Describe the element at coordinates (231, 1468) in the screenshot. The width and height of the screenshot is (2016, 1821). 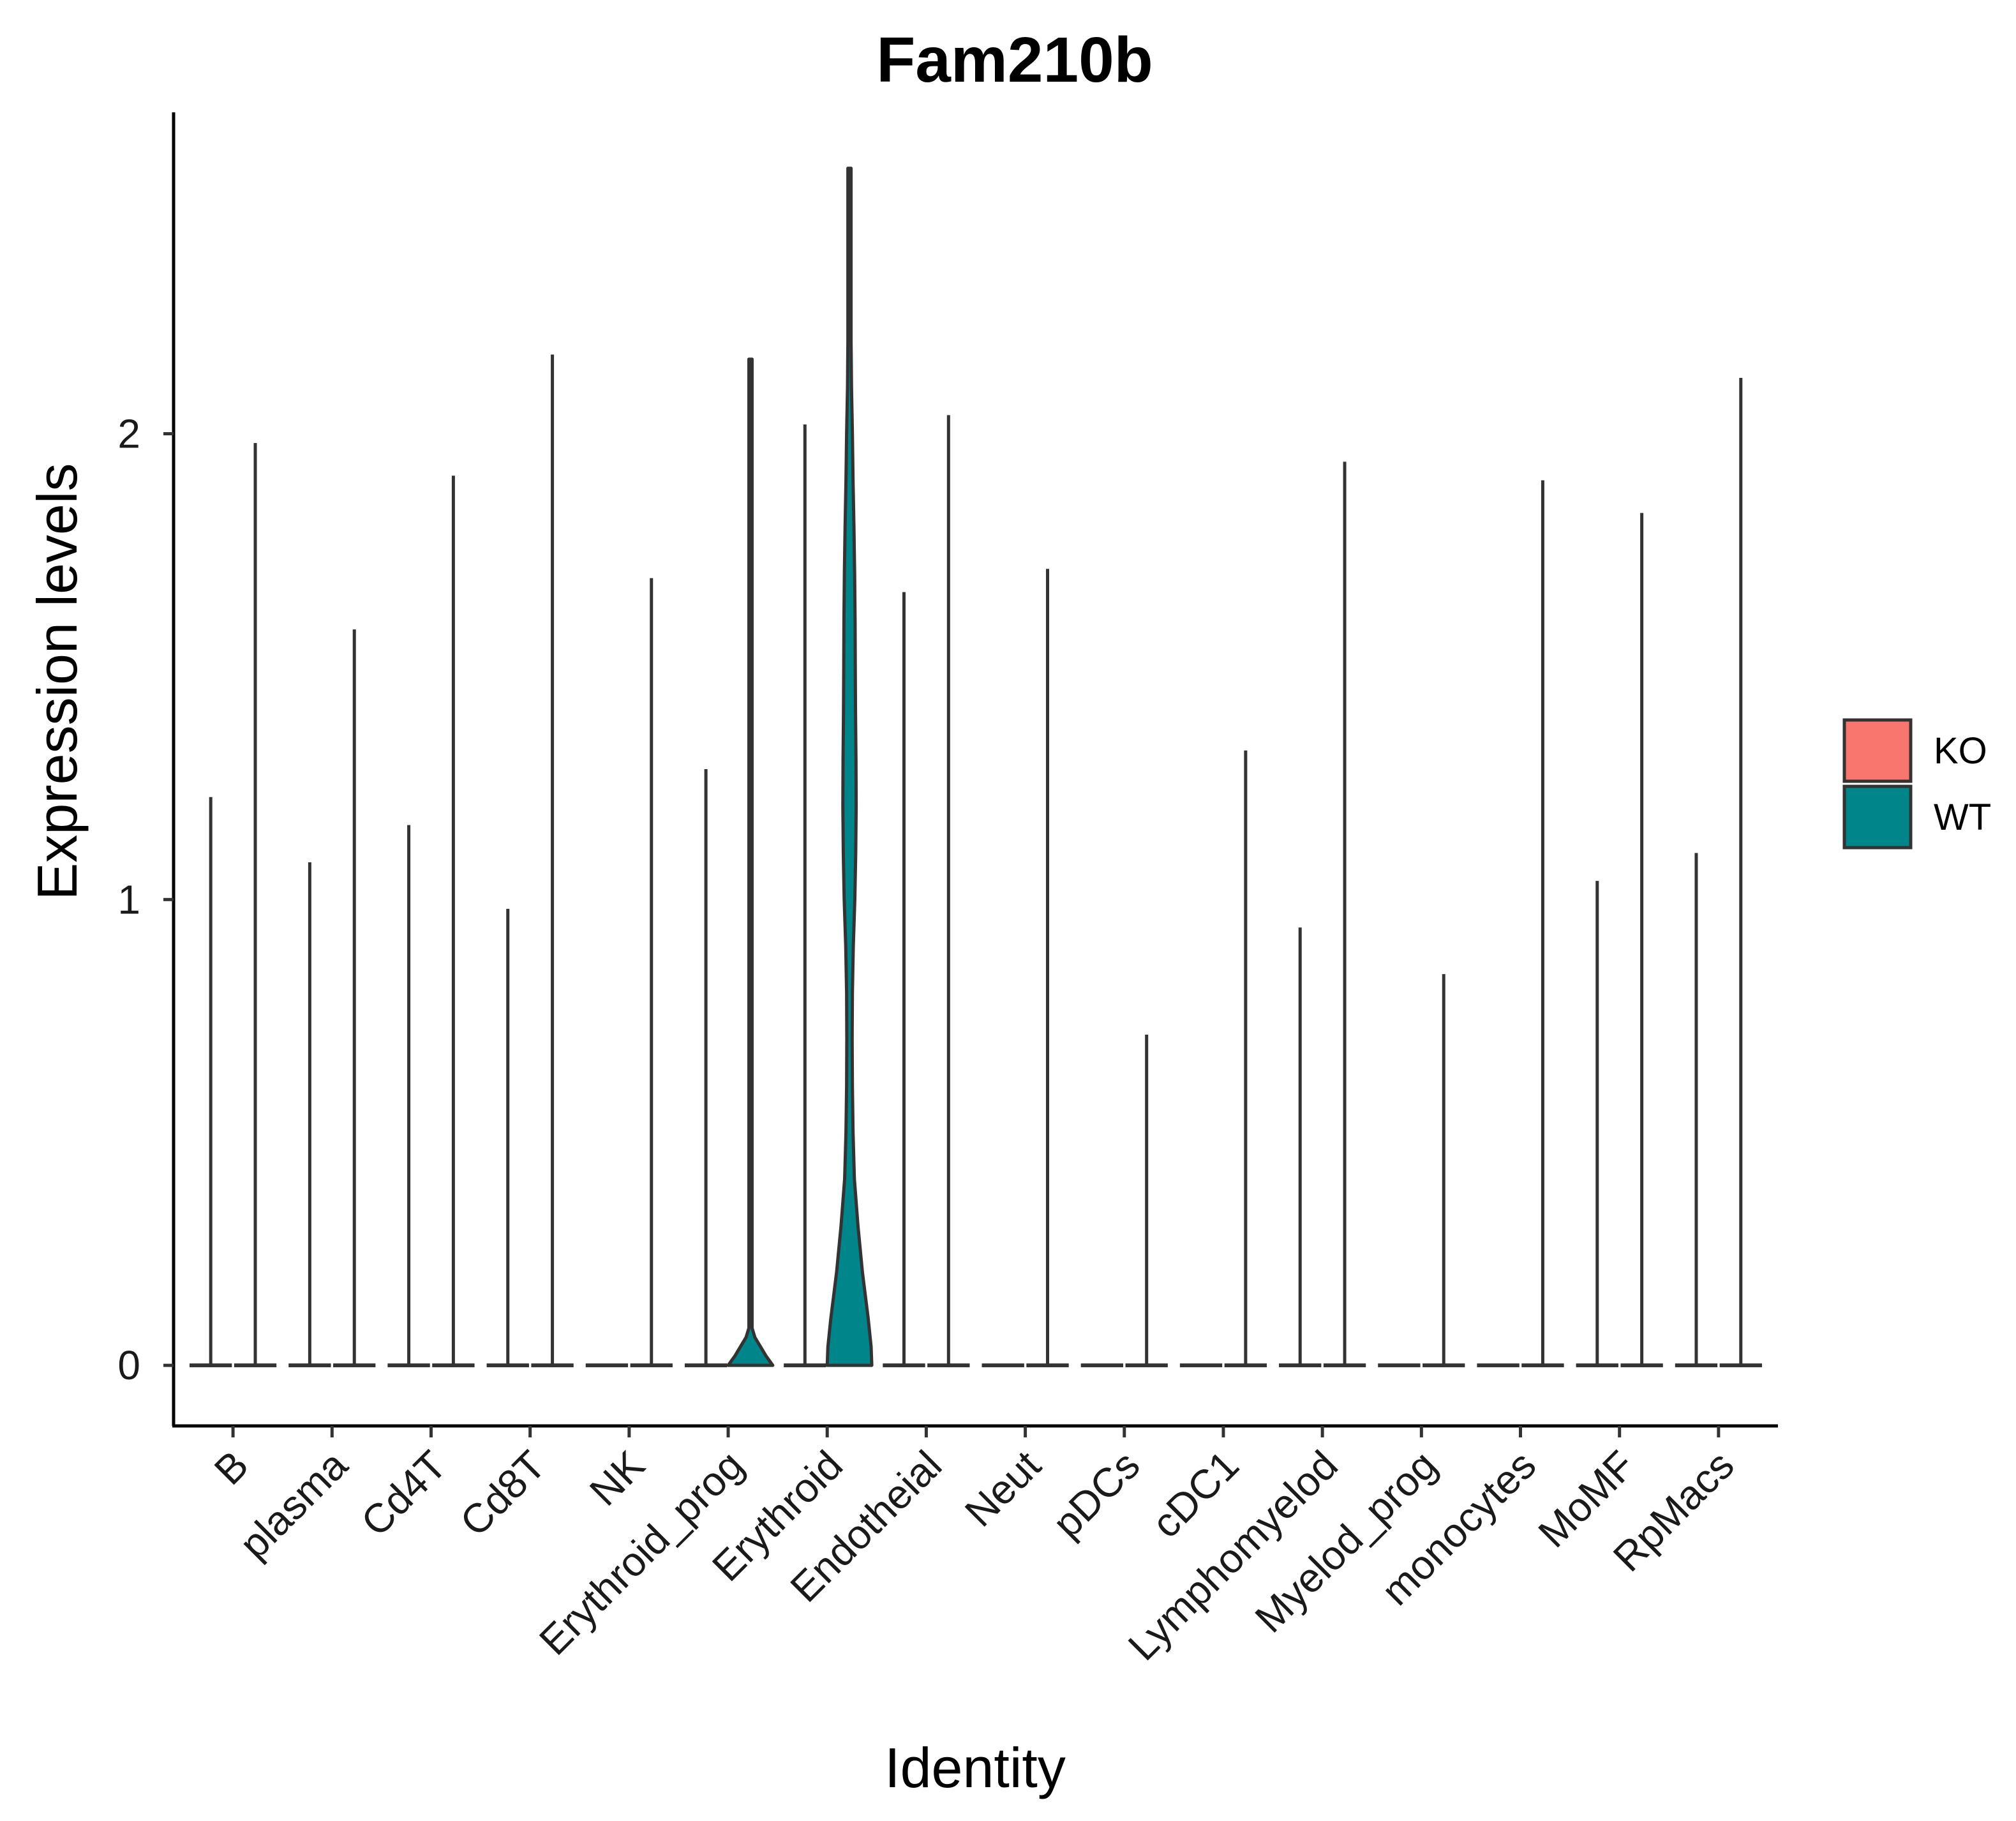
I see `x-tick-label: B` at that location.